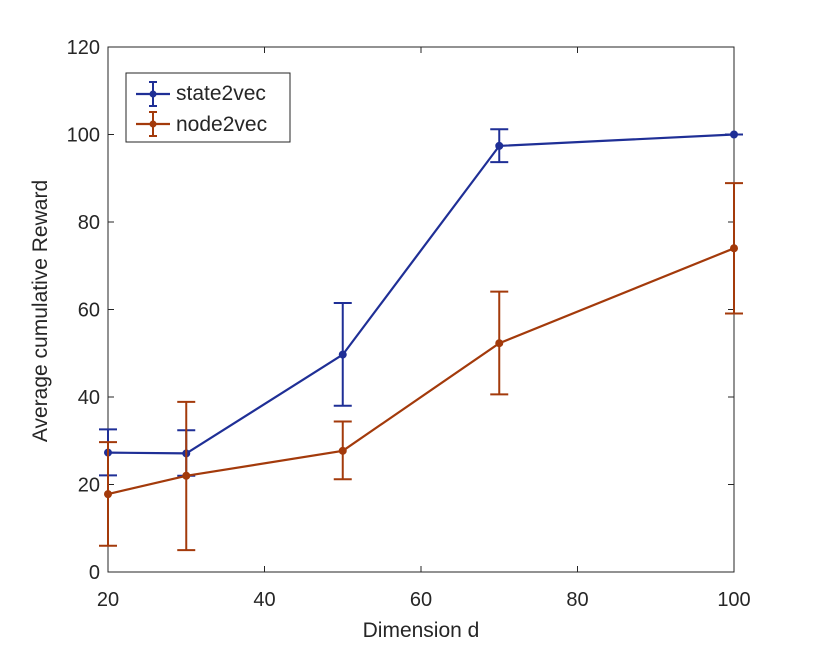 Image resolution: width=830 pixels, height=648 pixels. Describe the element at coordinates (89, 311) in the screenshot. I see `y-tick-label: 60` at that location.